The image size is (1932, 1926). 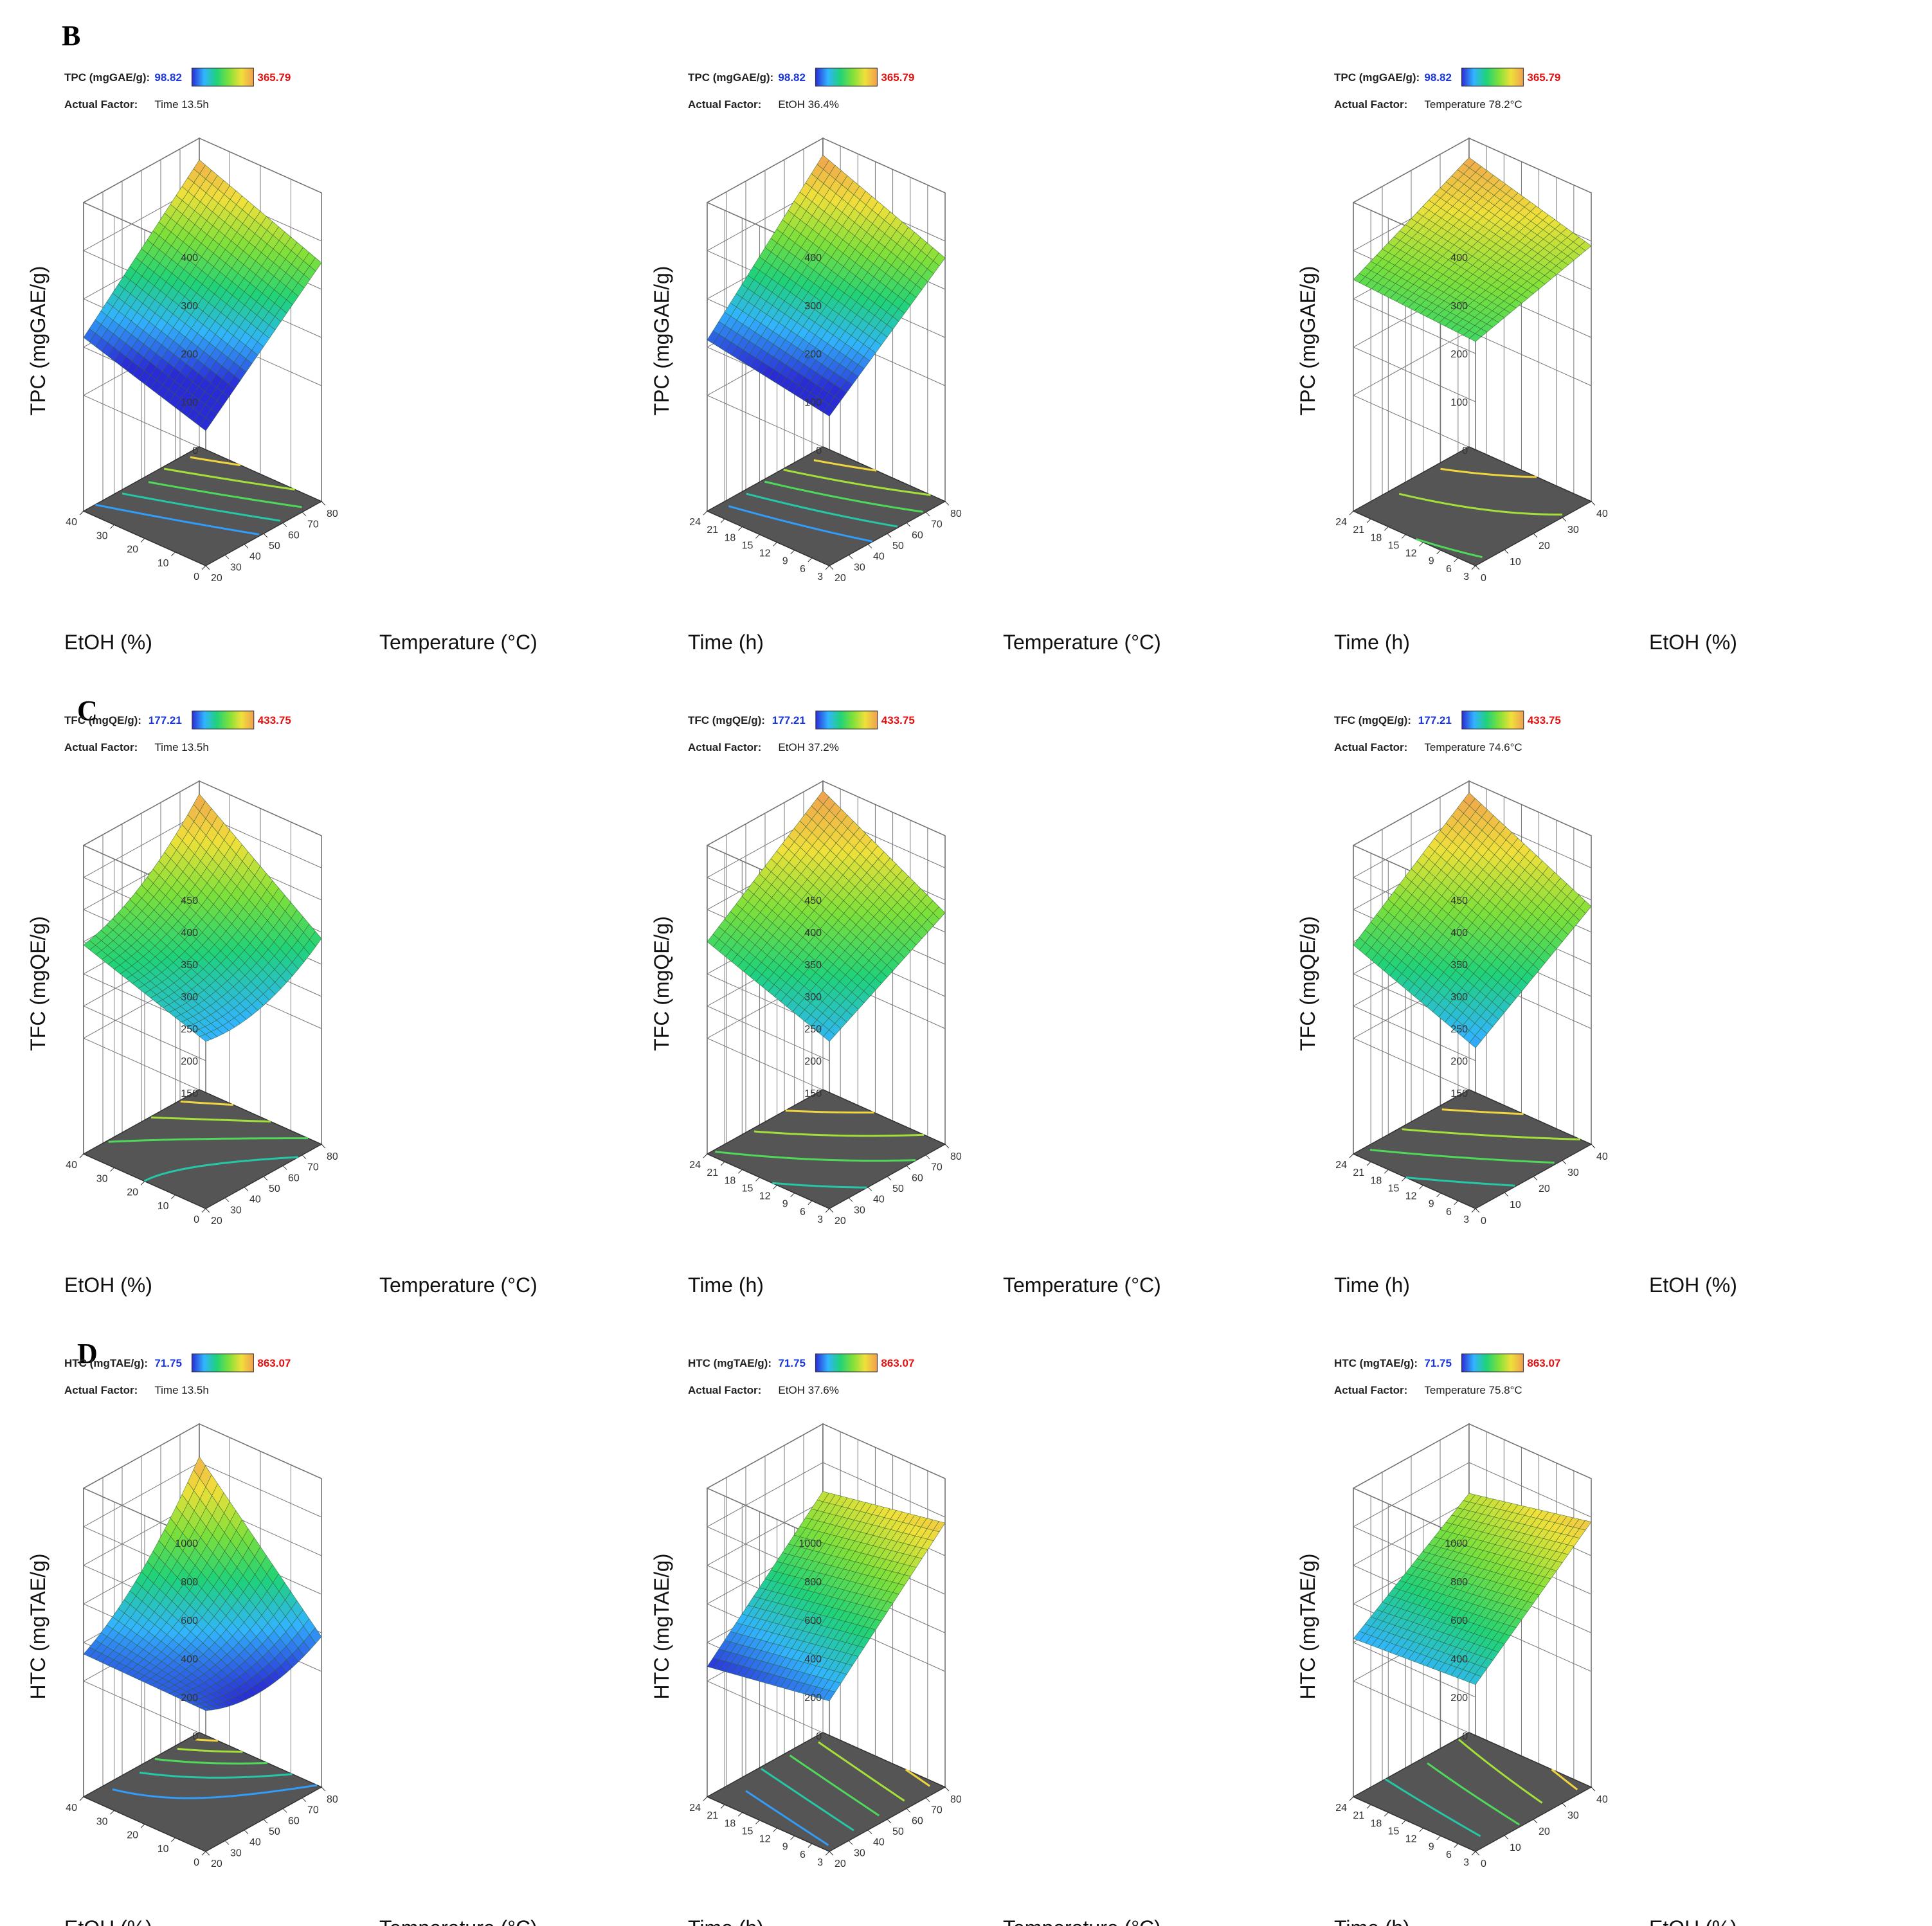 What do you see at coordinates (189, 306) in the screenshot?
I see `z-tick-label: 300` at bounding box center [189, 306].